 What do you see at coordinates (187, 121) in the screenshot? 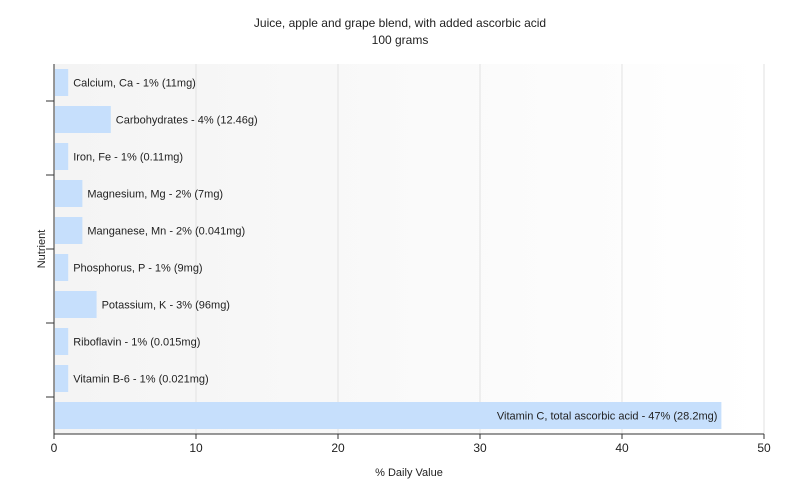
I see `bar-label: Carbohydrates - 4% (12.46g)` at bounding box center [187, 121].